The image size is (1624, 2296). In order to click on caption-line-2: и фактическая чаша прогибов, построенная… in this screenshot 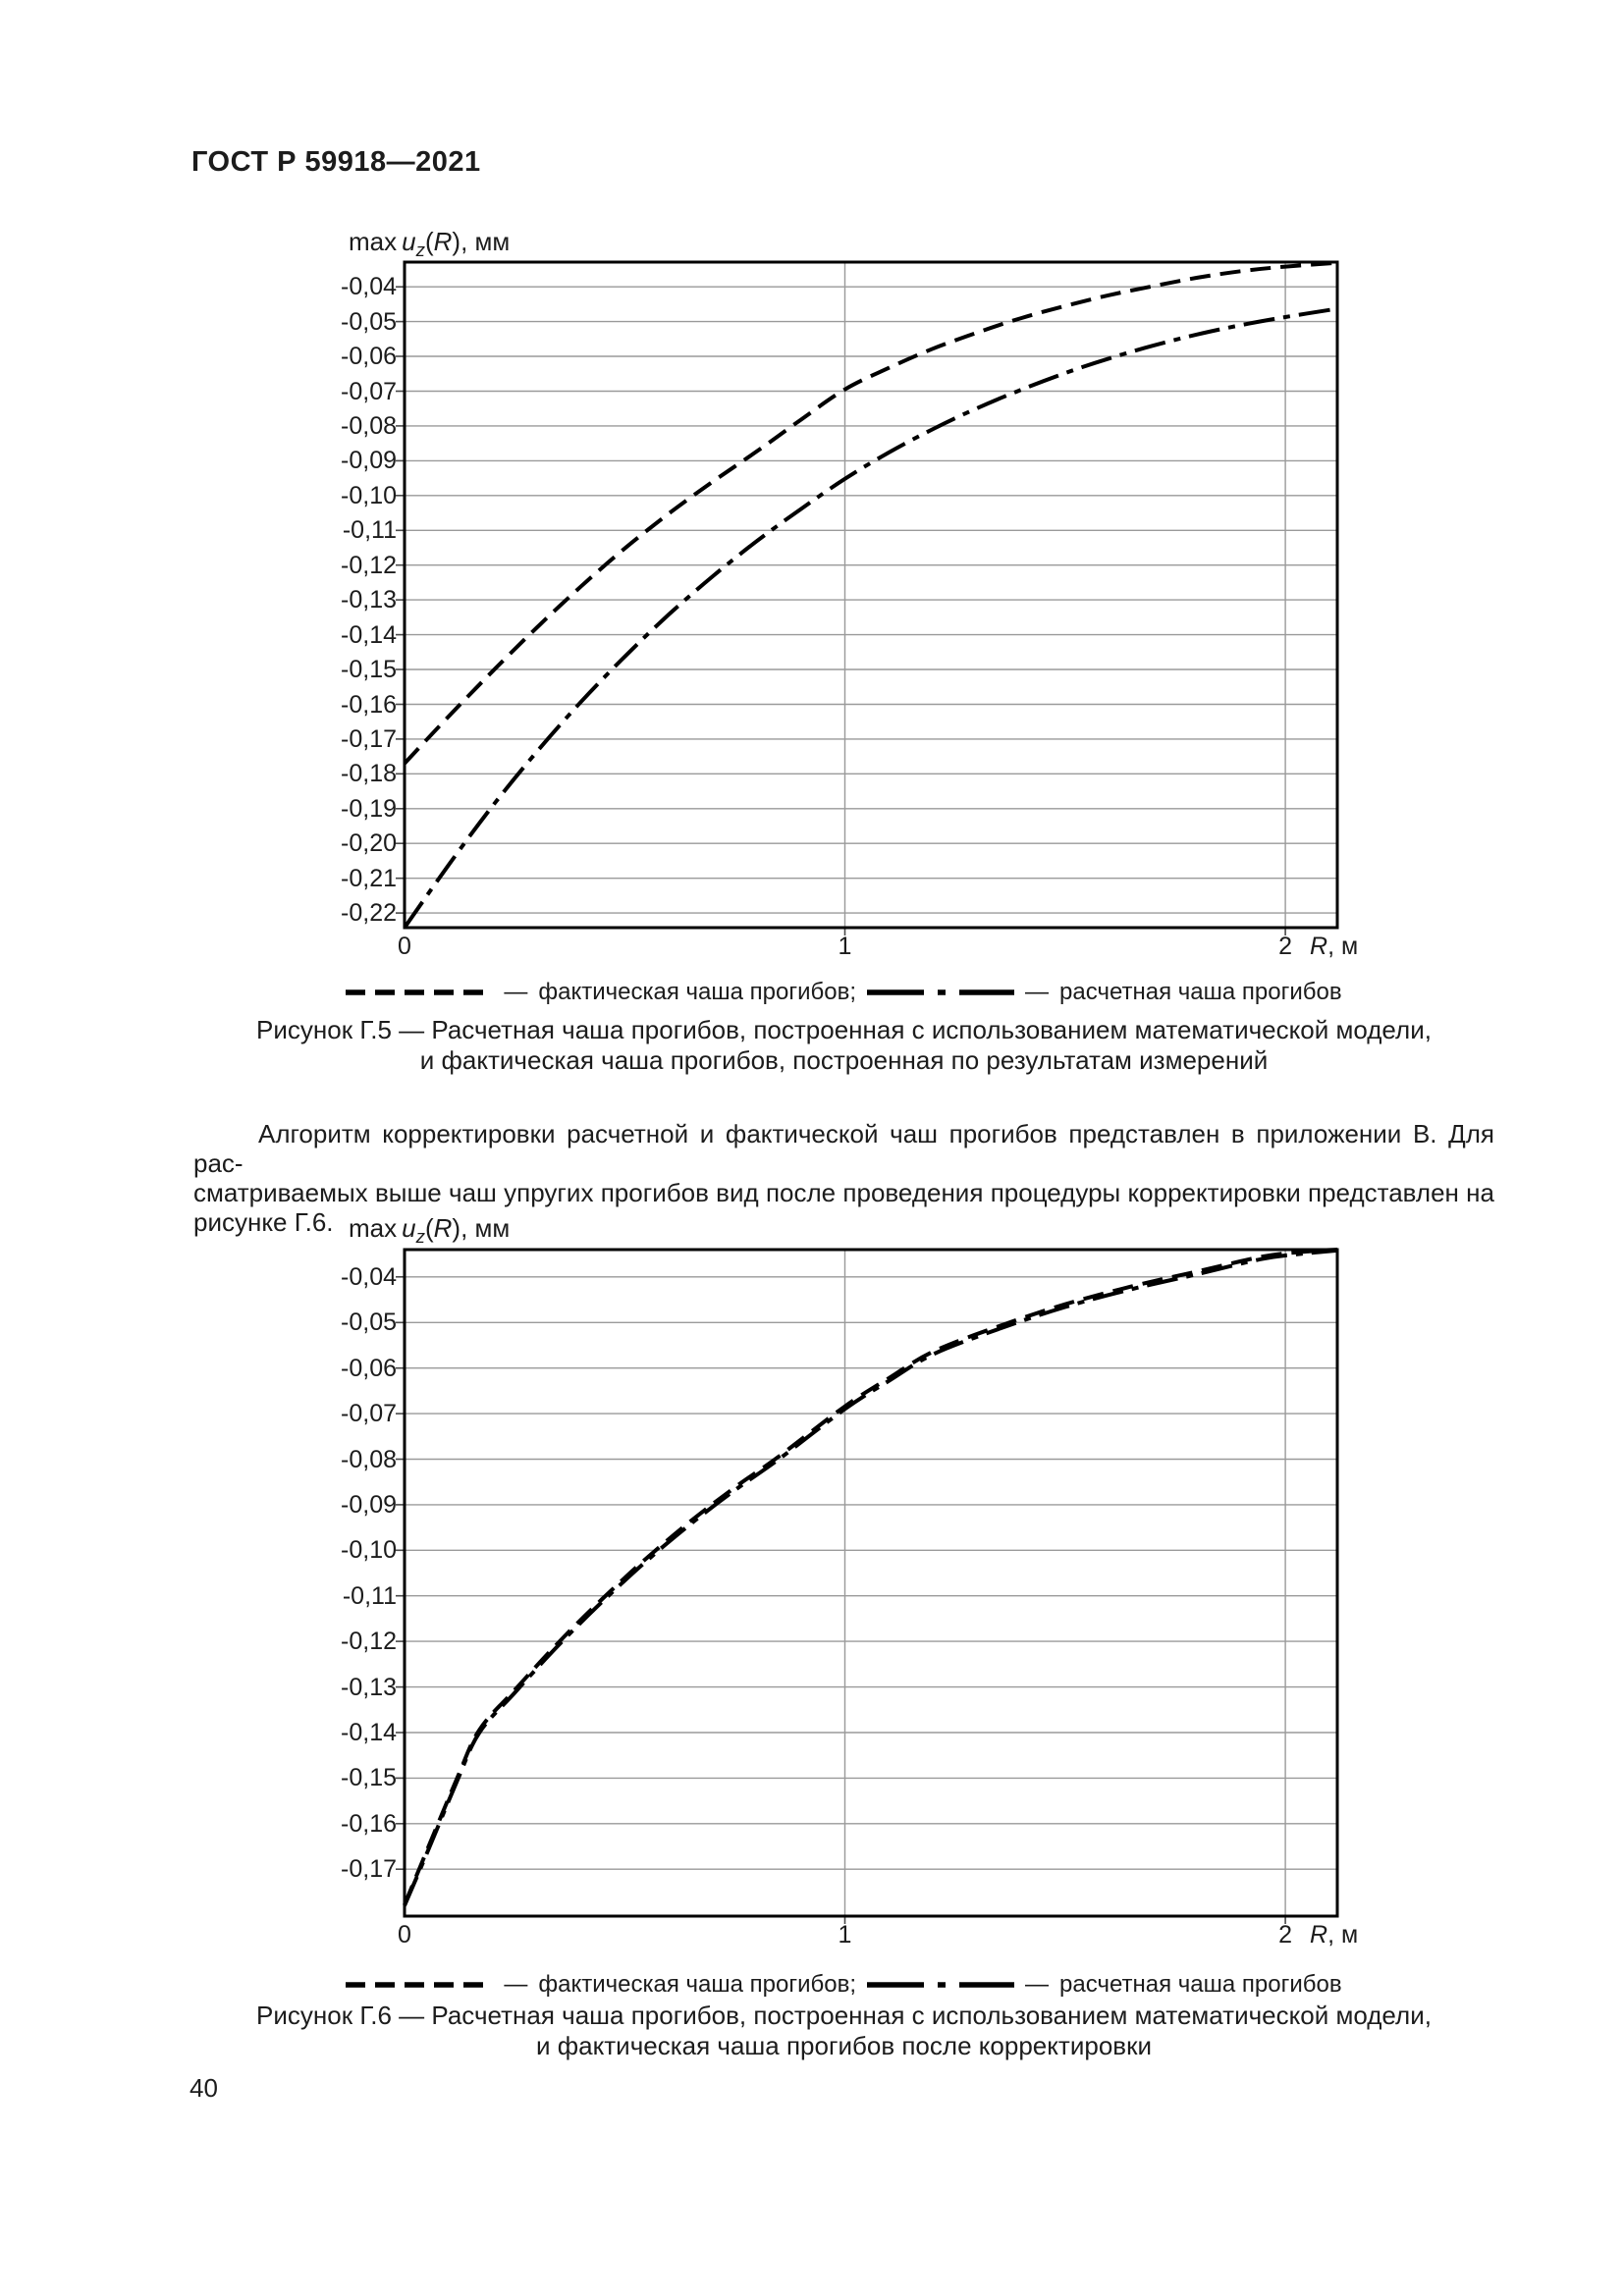, I will do `click(844, 1060)`.